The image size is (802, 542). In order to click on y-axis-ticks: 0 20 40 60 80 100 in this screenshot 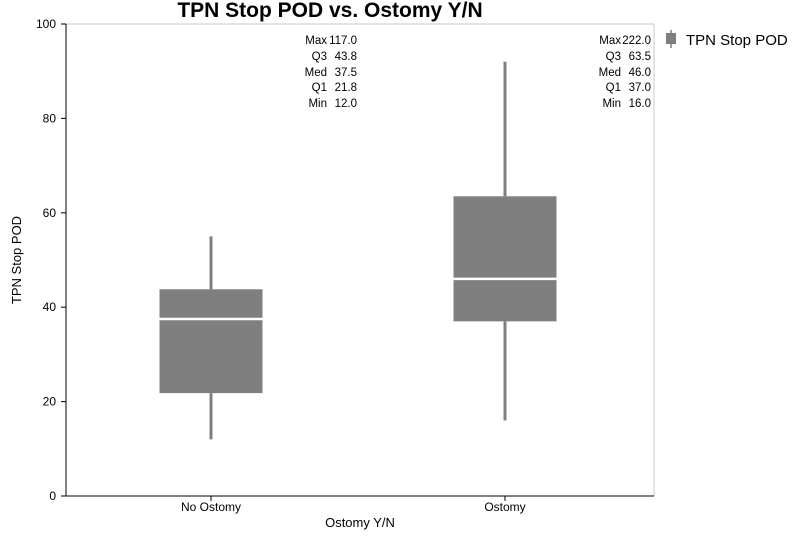, I will do `click(51, 260)`.